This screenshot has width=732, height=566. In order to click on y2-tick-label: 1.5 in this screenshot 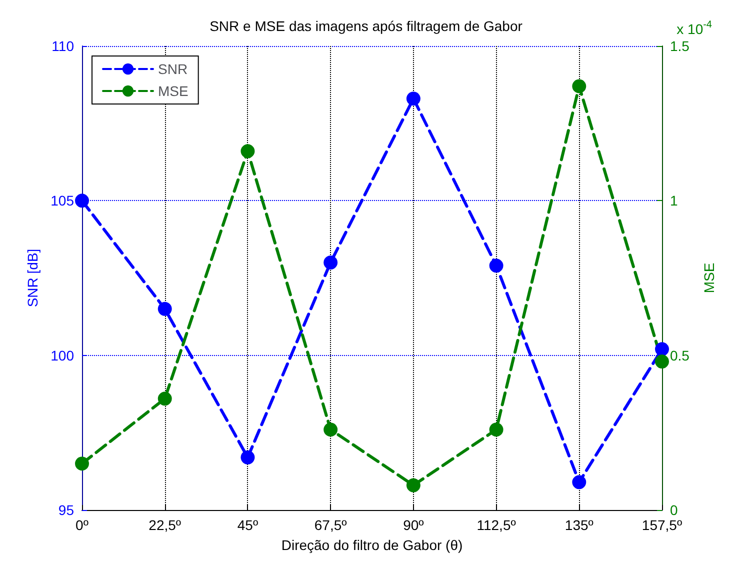, I will do `click(680, 46)`.